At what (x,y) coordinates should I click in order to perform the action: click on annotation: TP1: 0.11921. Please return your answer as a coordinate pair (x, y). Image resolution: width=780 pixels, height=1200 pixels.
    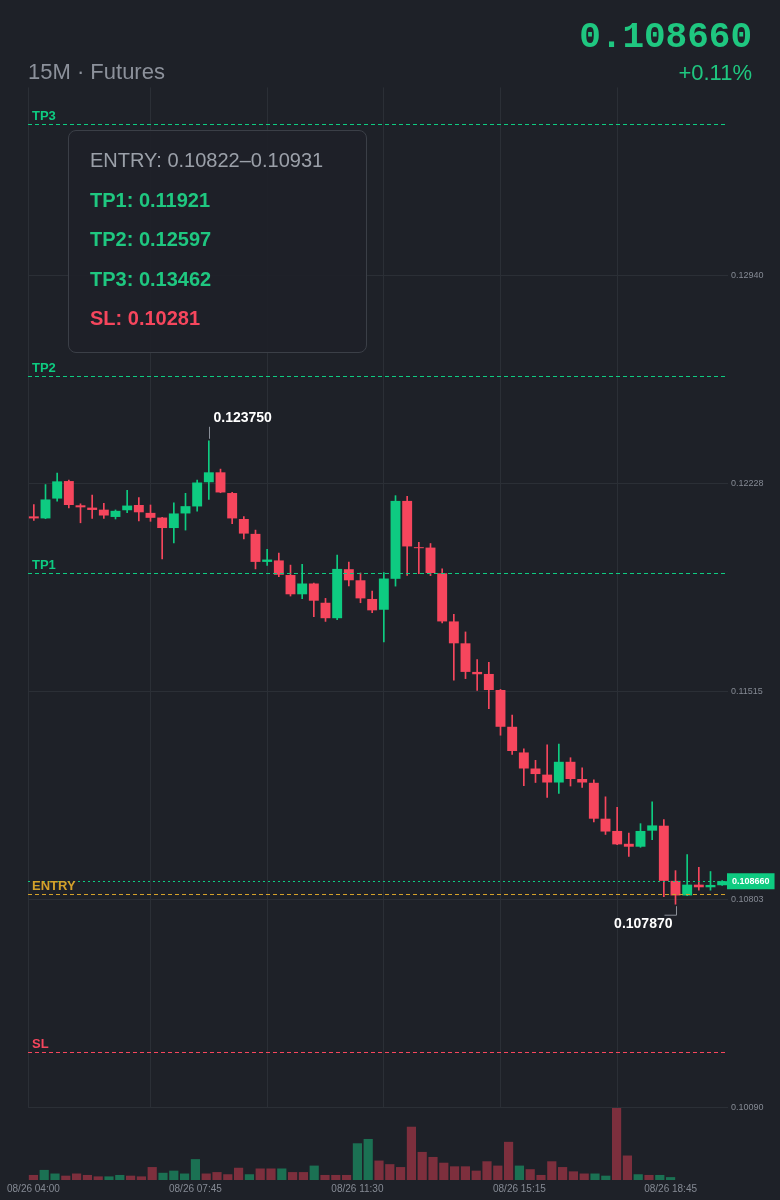
    Looking at the image, I should click on (150, 200).